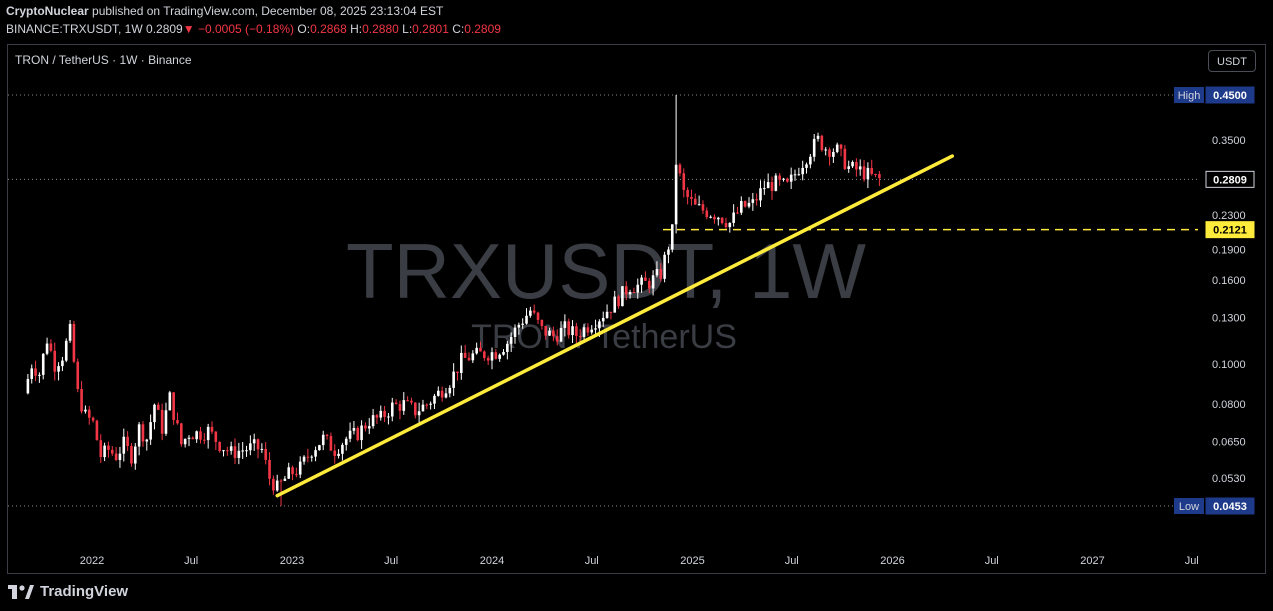 This screenshot has width=1273, height=611. What do you see at coordinates (1214, 95) in the screenshot?
I see `high-badge: High 0.4500` at bounding box center [1214, 95].